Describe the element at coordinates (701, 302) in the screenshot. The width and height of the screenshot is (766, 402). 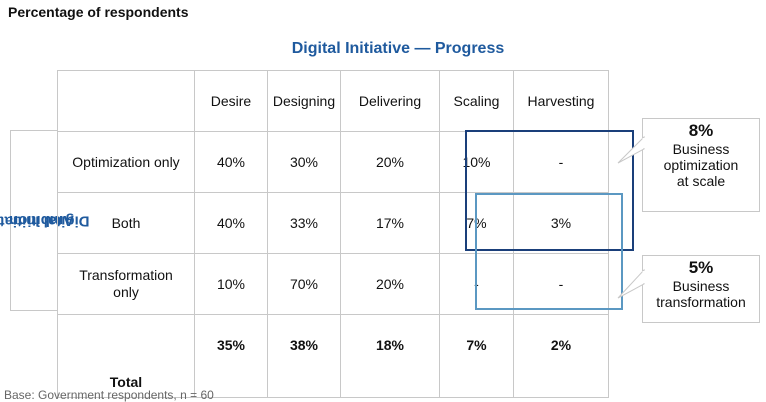
I see `callout-text-line: transformation` at that location.